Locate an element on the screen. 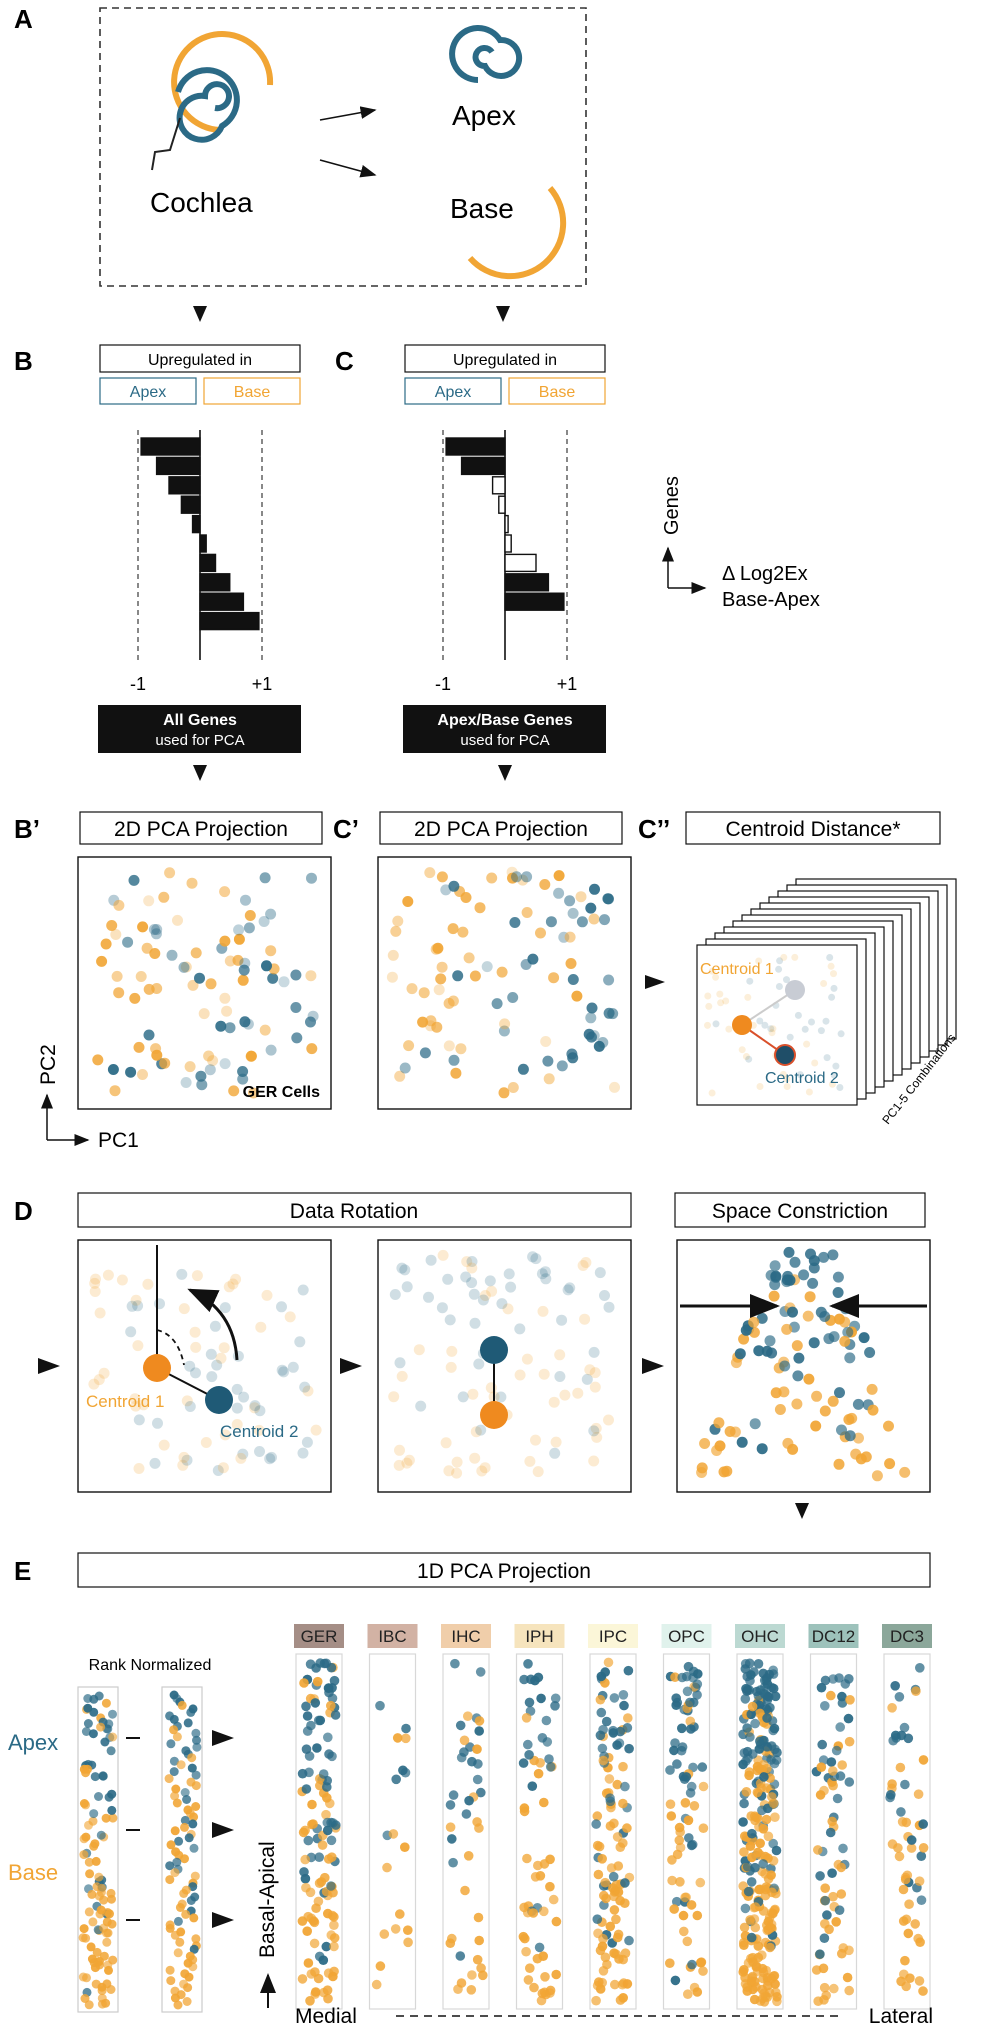  d1-centroid2-label: Centroid 2 is located at coordinates (259, 1431).